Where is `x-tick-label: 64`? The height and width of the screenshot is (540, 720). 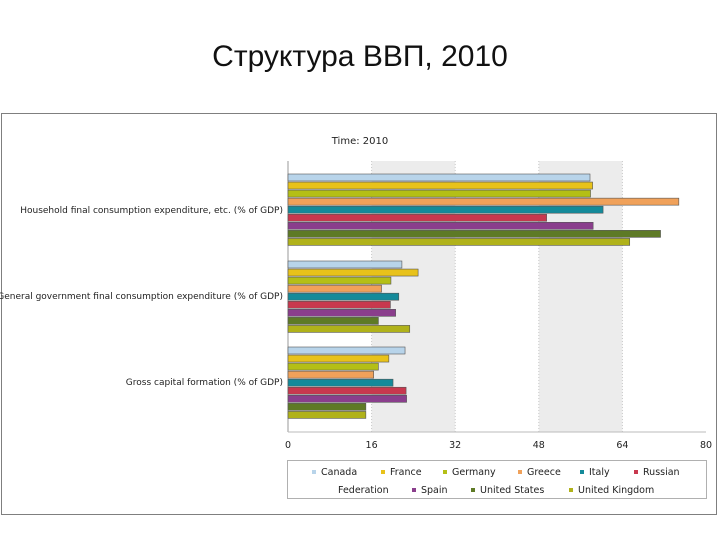
x-tick-label: 64 is located at coordinates (622, 445).